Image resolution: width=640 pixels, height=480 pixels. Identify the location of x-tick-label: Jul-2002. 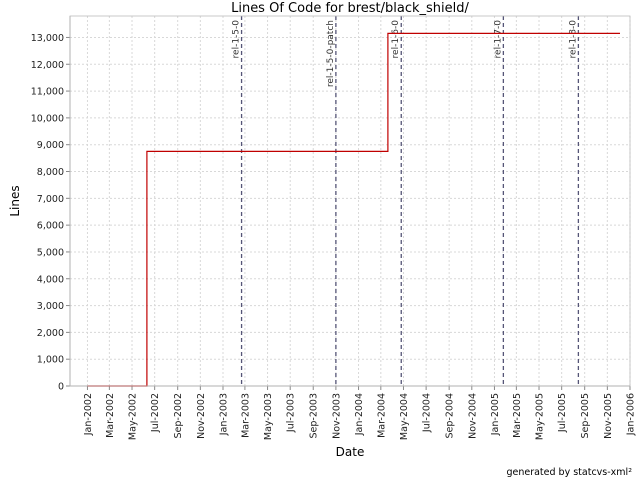
(155, 413).